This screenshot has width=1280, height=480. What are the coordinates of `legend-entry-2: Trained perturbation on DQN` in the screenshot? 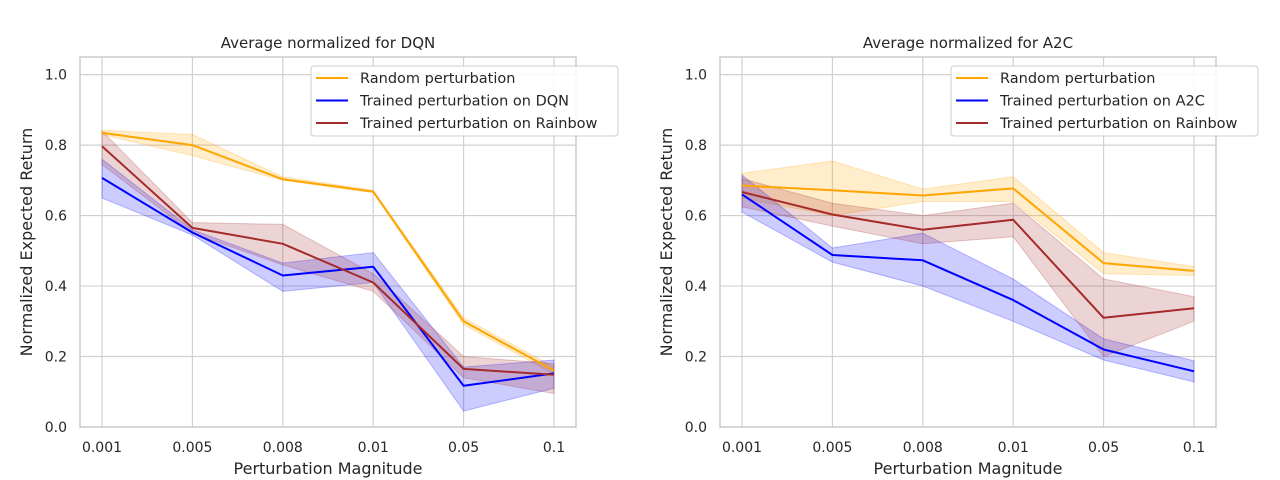 It's located at (464, 102).